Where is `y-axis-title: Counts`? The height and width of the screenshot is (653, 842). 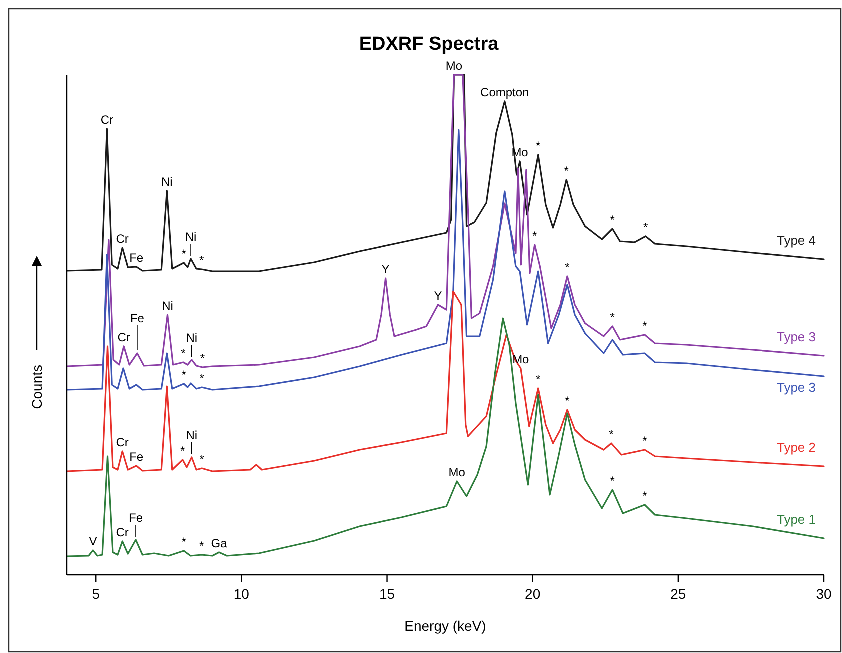 y-axis-title: Counts is located at coordinates (37, 387).